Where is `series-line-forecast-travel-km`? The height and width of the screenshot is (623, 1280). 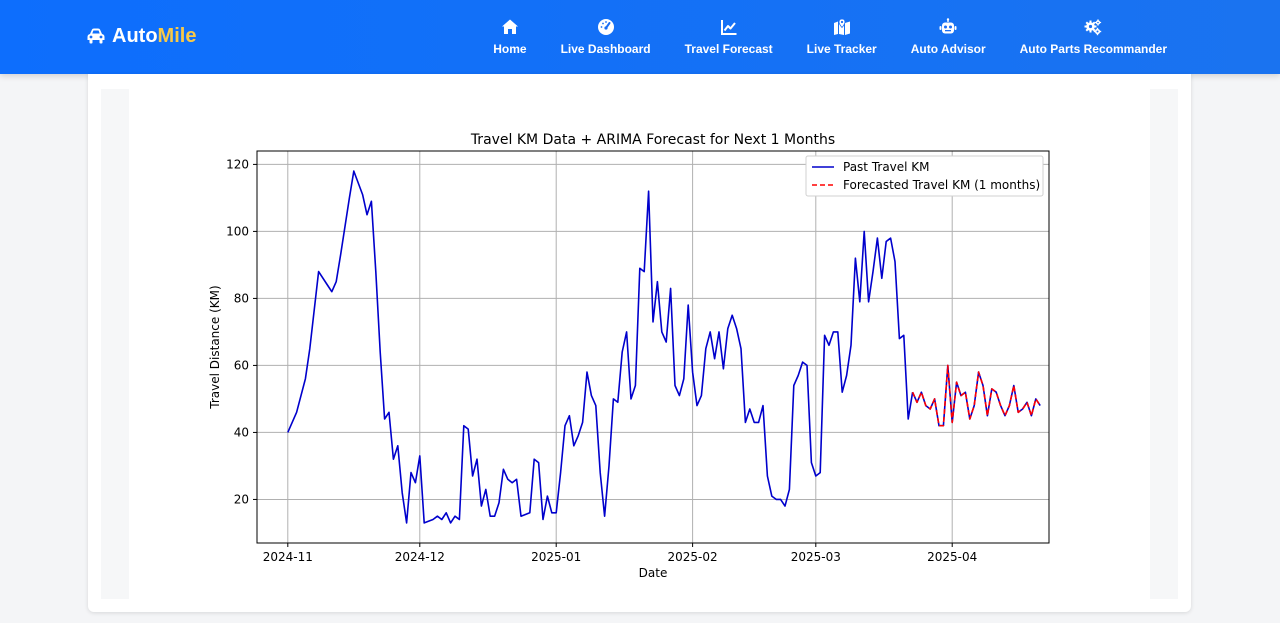
series-line-forecast-travel-km is located at coordinates (976, 395).